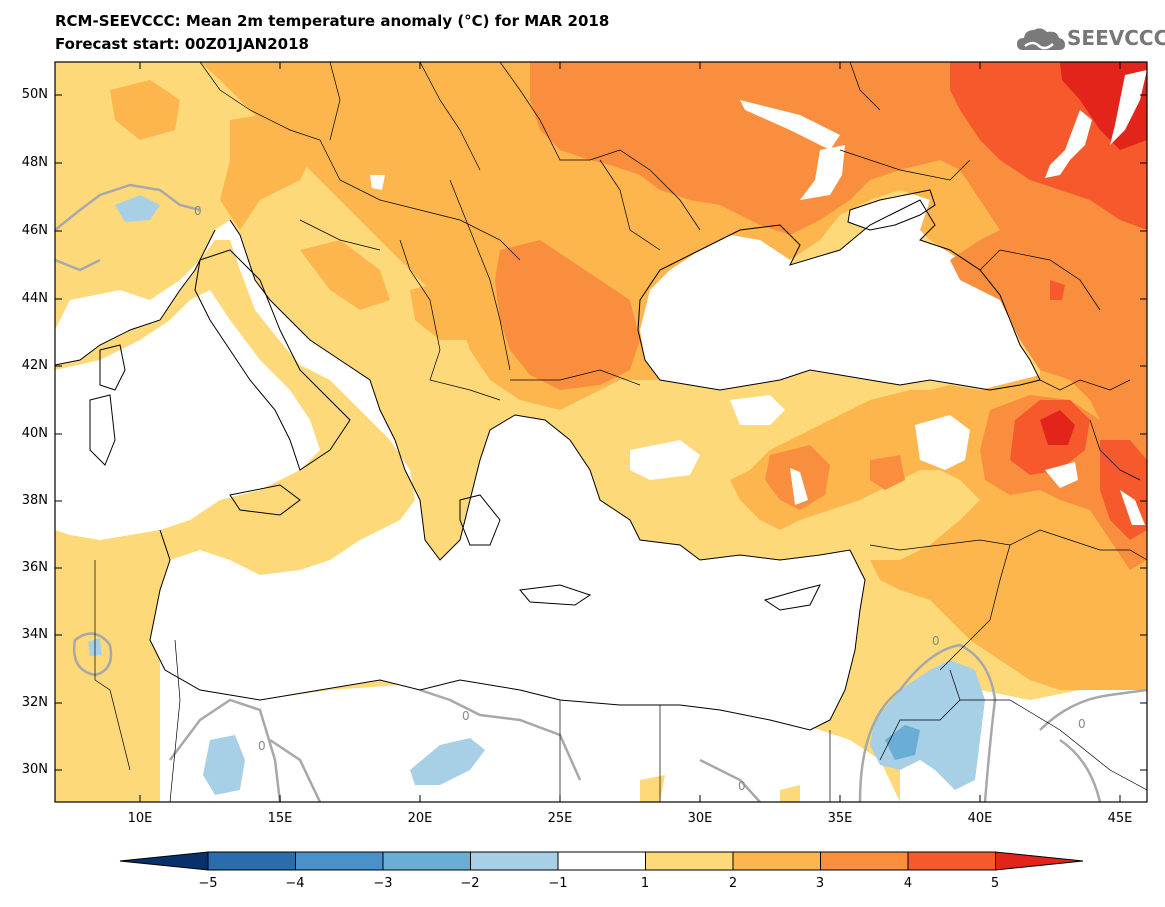  I want to click on lat-label: 40N, so click(34, 433).